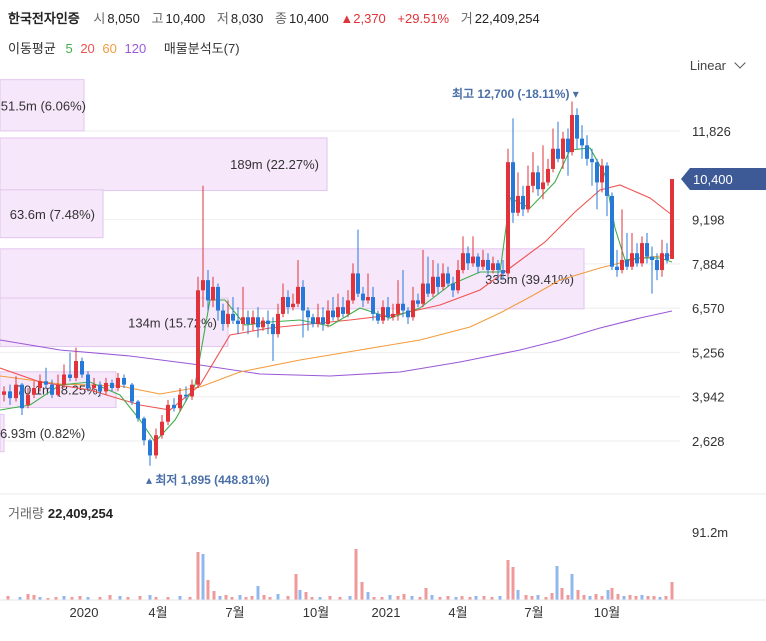 The width and height of the screenshot is (766, 641). Describe the element at coordinates (42, 433) in the screenshot. I see `volume-profile-label: 6.93m (0.82%)` at that location.